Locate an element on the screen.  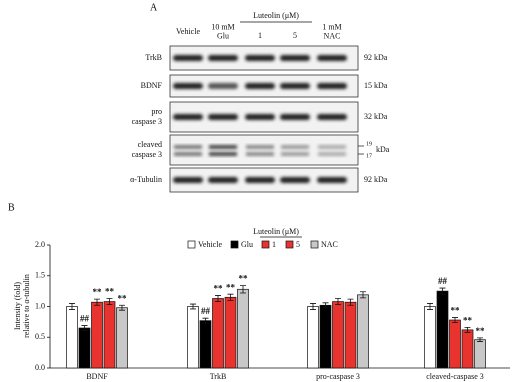
y-tick-label: 2.0 is located at coordinates (40, 244).